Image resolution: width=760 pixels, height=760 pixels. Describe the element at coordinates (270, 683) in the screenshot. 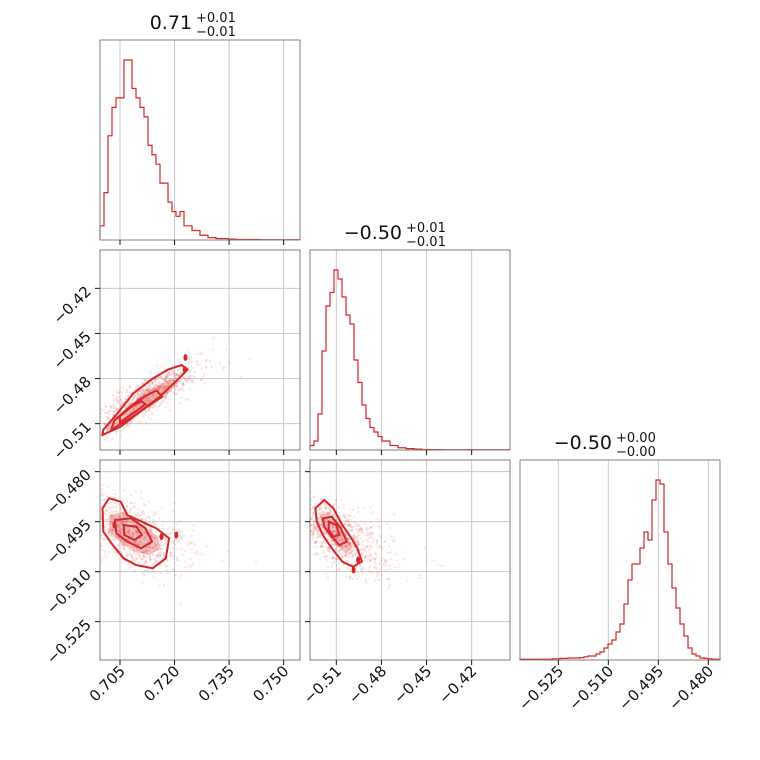

I see `x-tick-label: 0.750` at that location.